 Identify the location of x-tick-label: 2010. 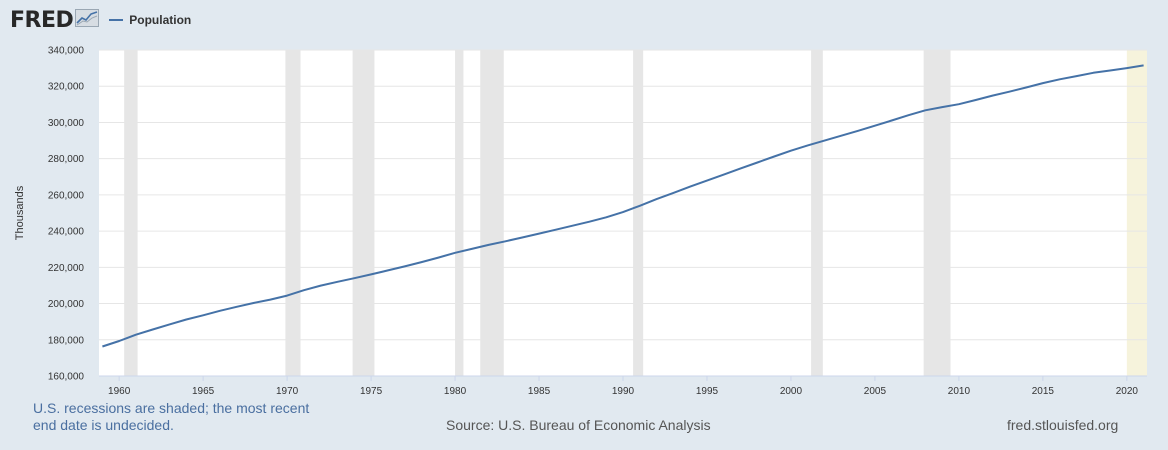
(959, 390).